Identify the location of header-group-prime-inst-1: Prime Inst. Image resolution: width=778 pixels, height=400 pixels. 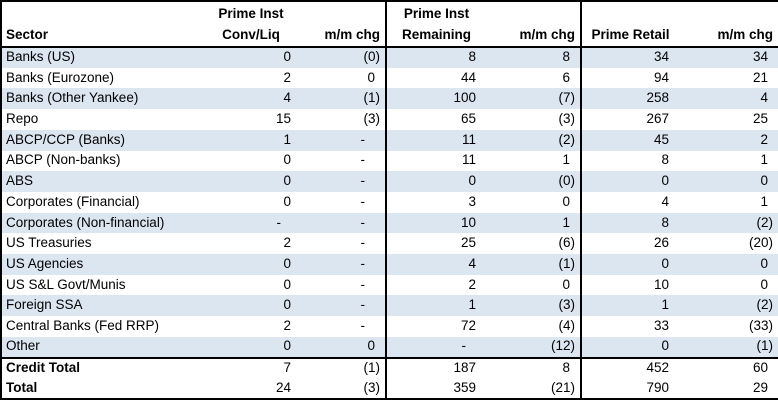
(251, 12).